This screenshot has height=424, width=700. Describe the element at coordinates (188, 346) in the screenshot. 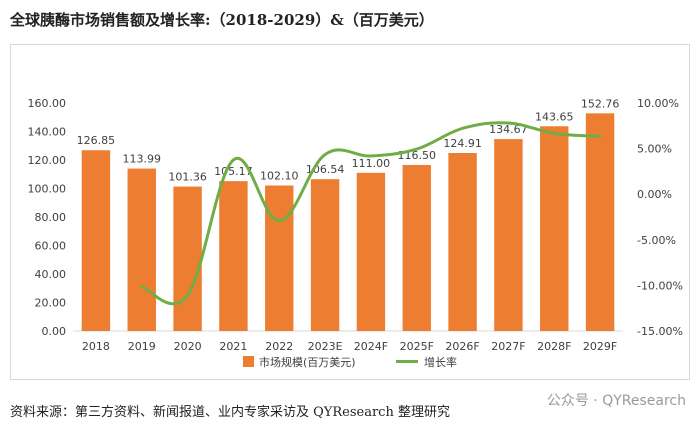

I see `x-tick-label: 2020` at that location.